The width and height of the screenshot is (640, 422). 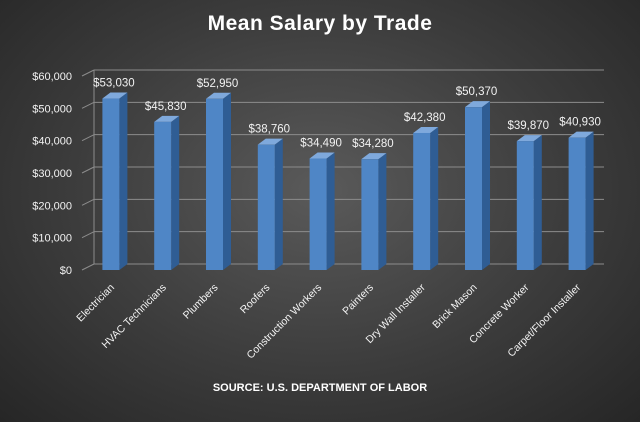 I want to click on data-label: $45,830, so click(x=166, y=107).